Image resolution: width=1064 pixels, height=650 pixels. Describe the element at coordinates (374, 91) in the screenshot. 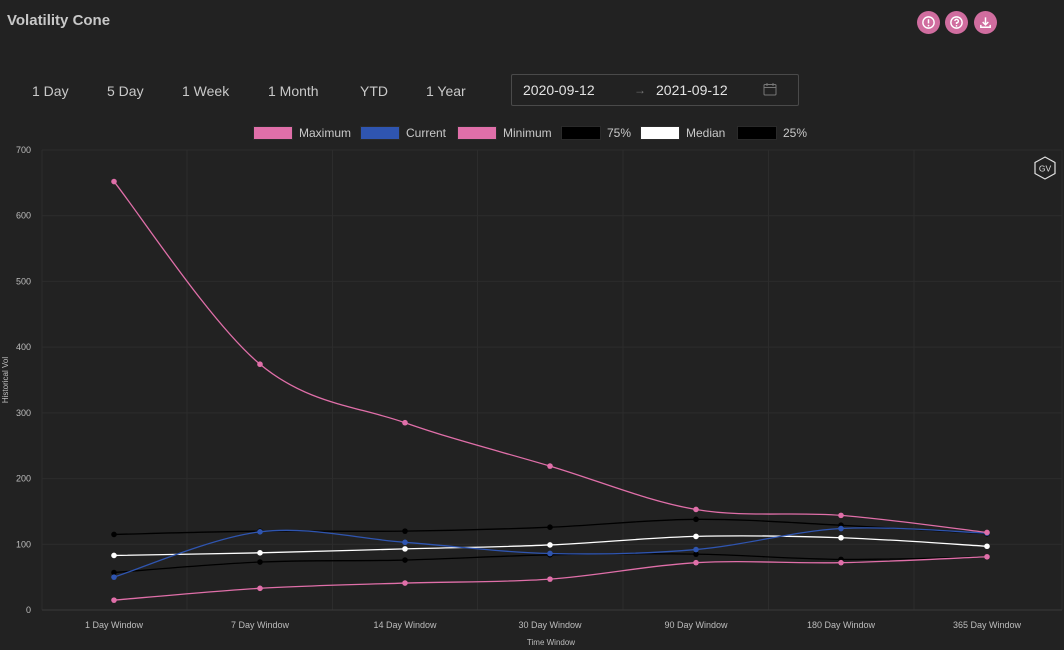

I see `range-tab-ytd: YTD` at that location.